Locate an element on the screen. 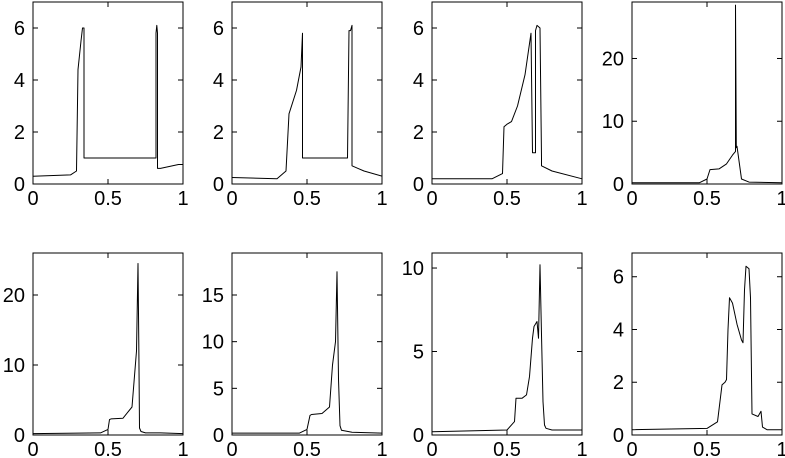 The height and width of the screenshot is (458, 785). subplot-2: 0 0.5 1 0 2 4 6 is located at coordinates (300, 105).